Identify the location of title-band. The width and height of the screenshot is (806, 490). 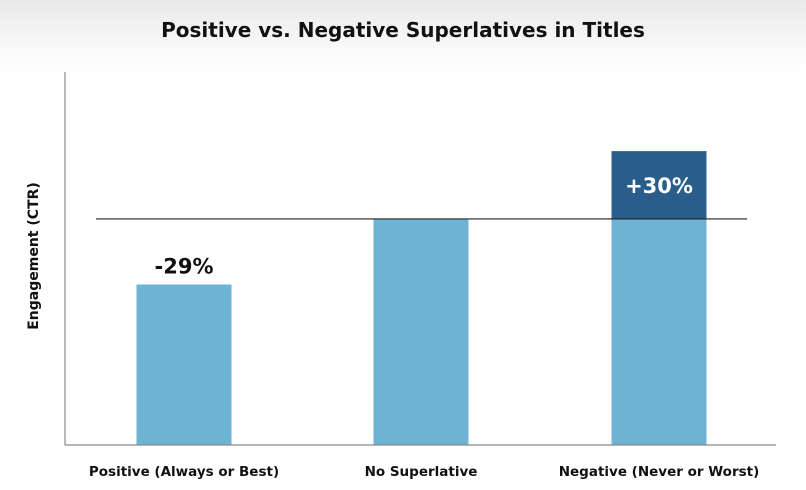
(403, 36).